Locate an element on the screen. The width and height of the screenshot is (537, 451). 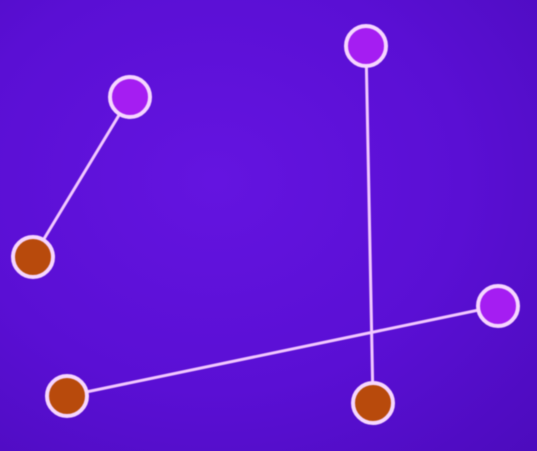
edge-p2-o2 is located at coordinates (369, 224).